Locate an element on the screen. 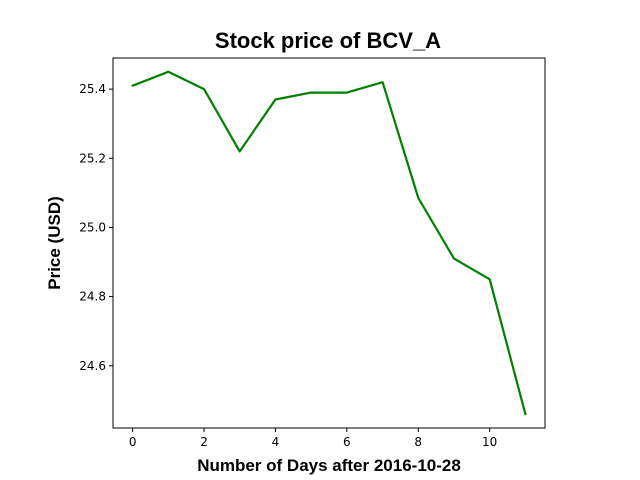 The image size is (640, 480). chart-title: Stock price of BCV_A is located at coordinates (328, 40).